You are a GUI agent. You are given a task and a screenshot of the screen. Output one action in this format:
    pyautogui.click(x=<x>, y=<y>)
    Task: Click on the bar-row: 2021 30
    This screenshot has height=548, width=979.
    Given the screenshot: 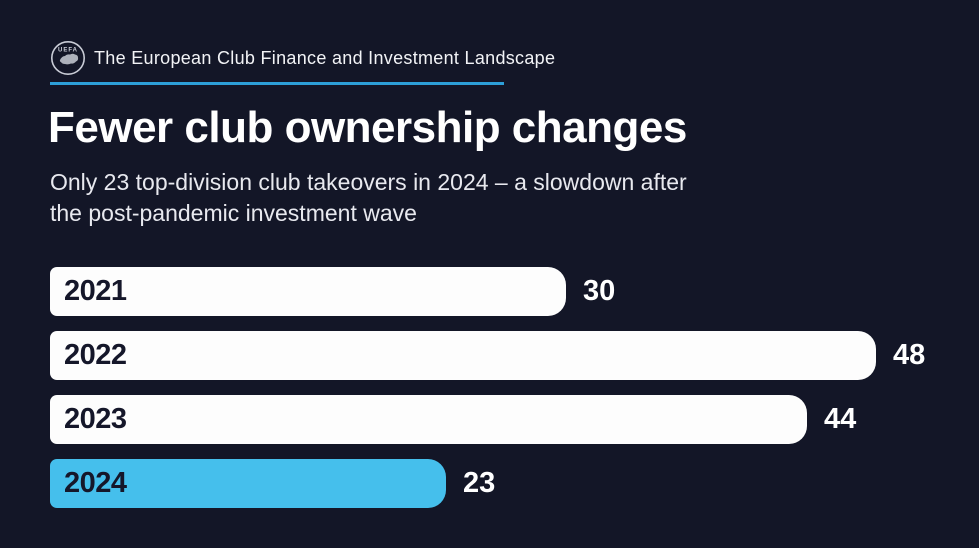 What is the action you would take?
    pyautogui.click(x=487, y=291)
    